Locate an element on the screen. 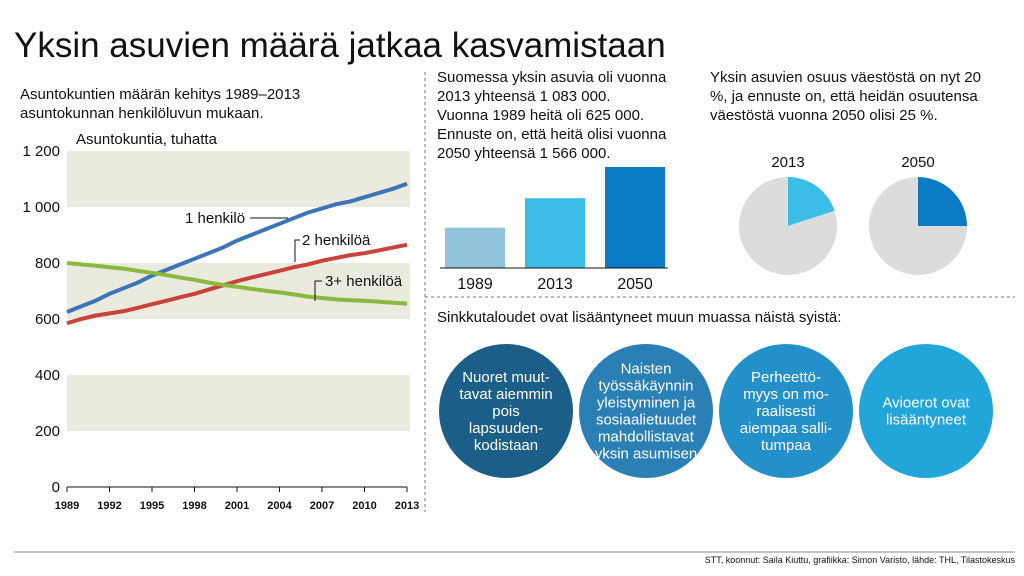  x-tick-label: 1998 is located at coordinates (194, 506).